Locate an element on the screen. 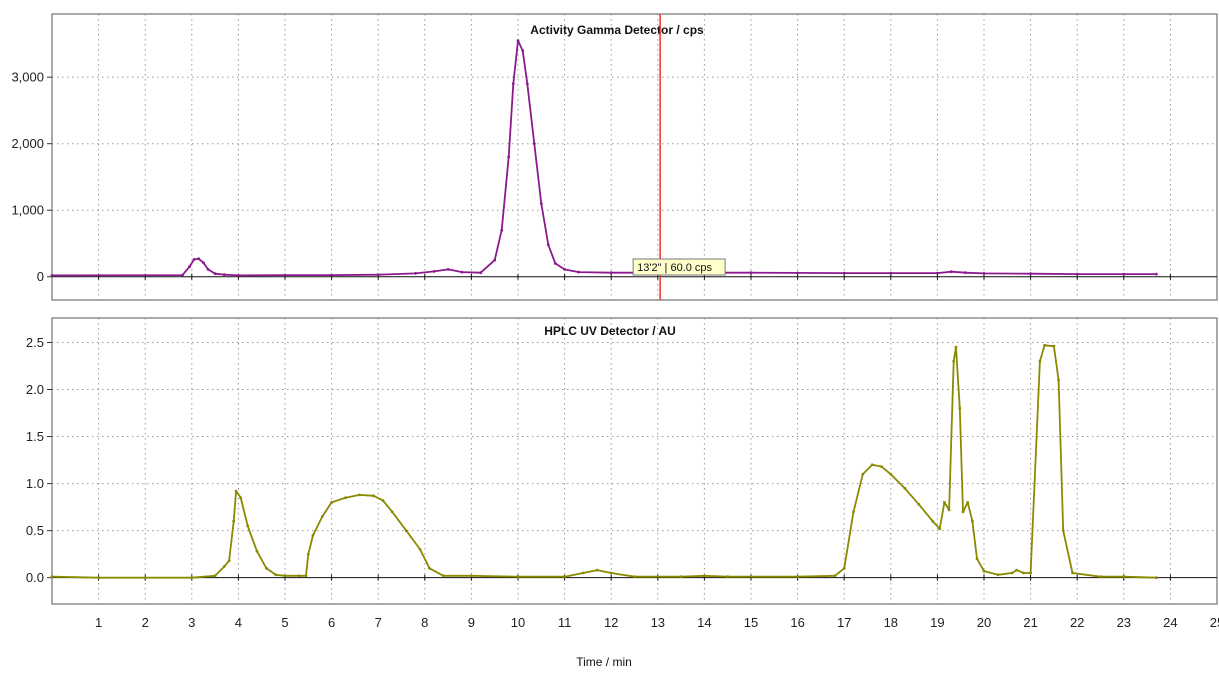 This screenshot has height=673, width=1219. x-tick-label: 13 is located at coordinates (658, 622).